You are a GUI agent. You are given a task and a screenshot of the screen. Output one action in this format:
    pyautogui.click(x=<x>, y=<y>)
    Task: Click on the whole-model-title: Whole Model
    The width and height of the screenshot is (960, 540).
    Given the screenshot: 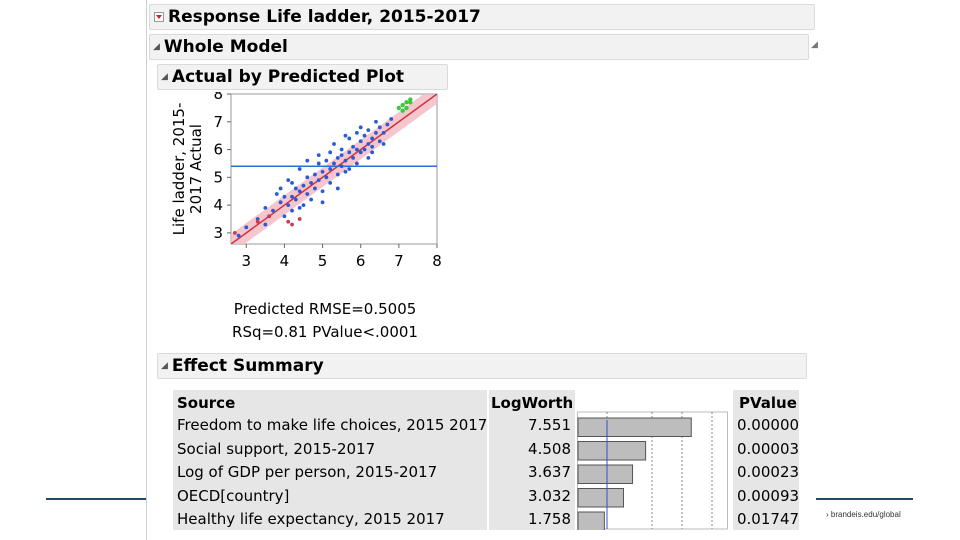 What is the action you would take?
    pyautogui.click(x=225, y=47)
    